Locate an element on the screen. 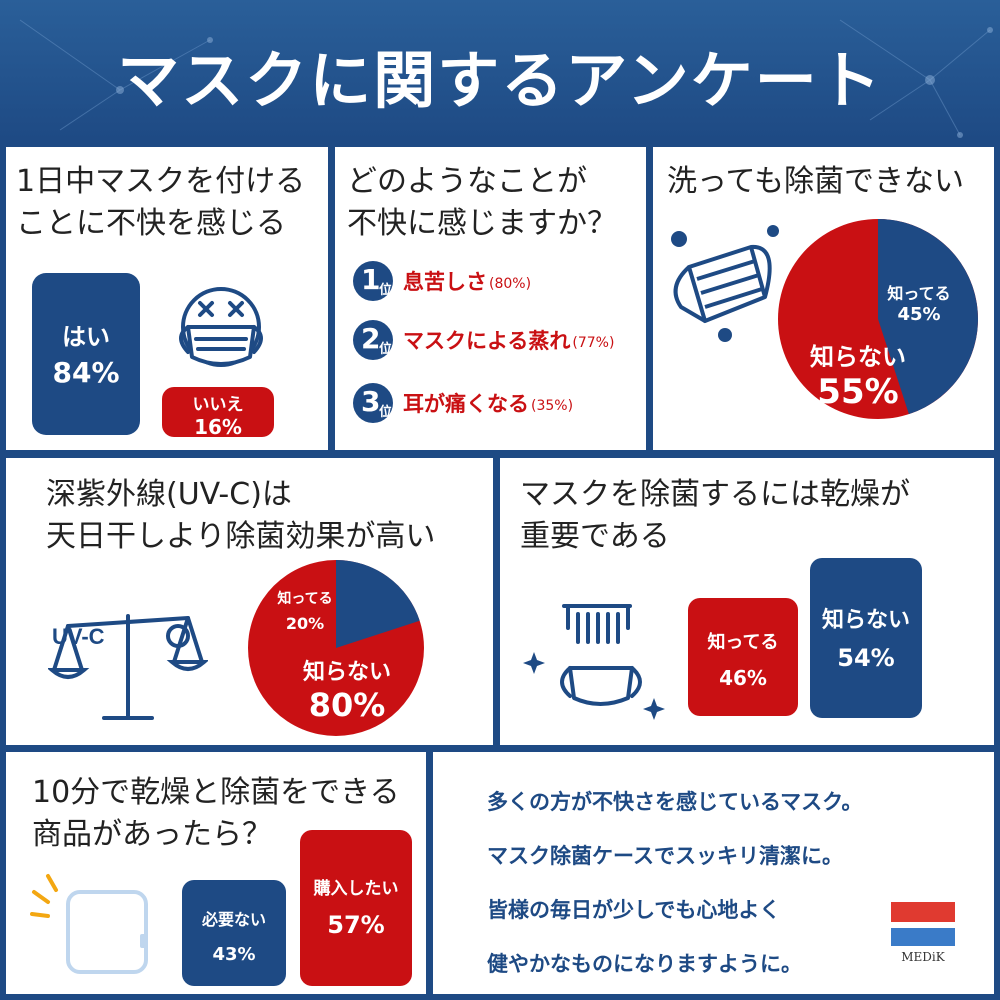 The width and height of the screenshot is (1000, 1000). closing-line-2: マスク除菌ケースでスッキリ清潔に。 is located at coordinates (665, 856).